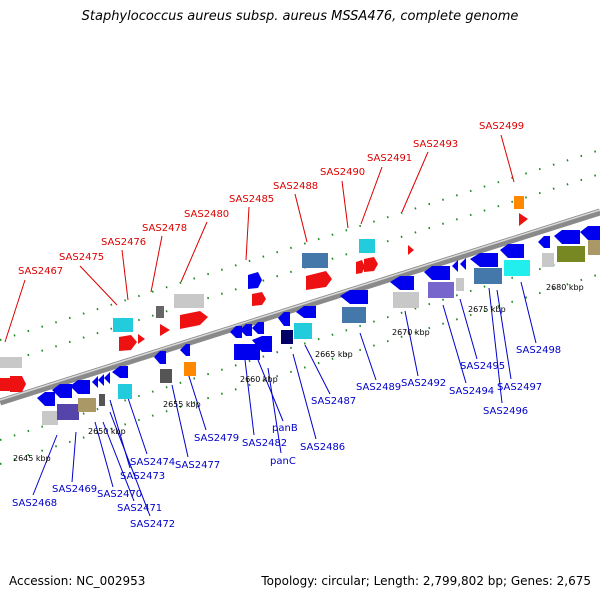 This screenshot has height=600, width=600. What do you see at coordinates (342, 172) in the screenshot?
I see `gene-label-forward: SAS2490` at bounding box center [342, 172].